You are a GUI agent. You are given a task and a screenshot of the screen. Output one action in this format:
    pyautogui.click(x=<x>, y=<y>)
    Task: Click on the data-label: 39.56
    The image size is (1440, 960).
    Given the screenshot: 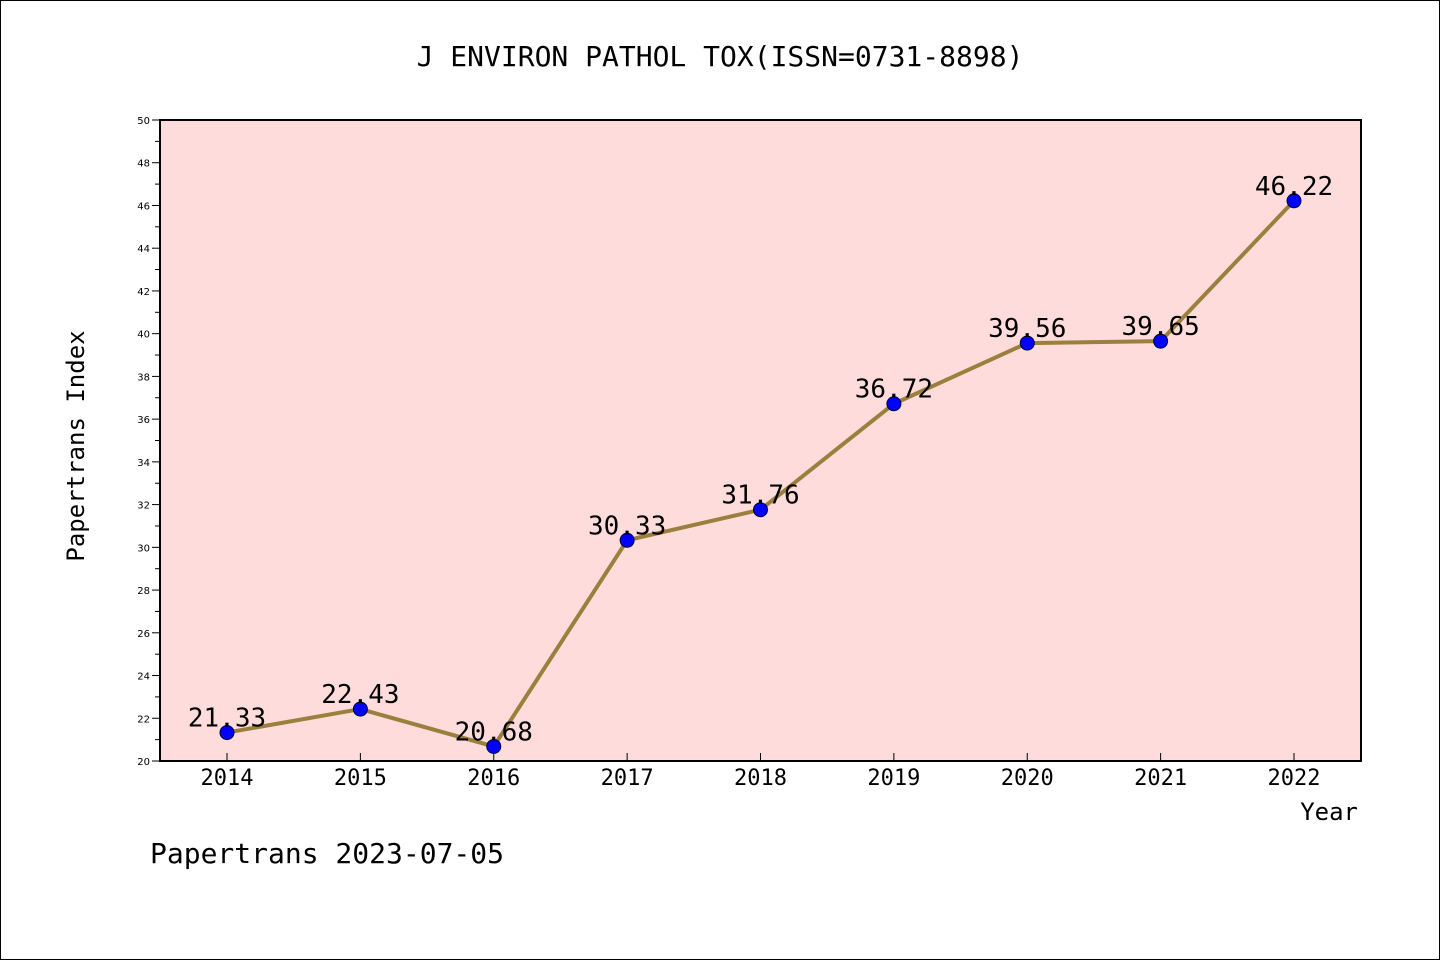 What is the action you would take?
    pyautogui.click(x=1027, y=329)
    